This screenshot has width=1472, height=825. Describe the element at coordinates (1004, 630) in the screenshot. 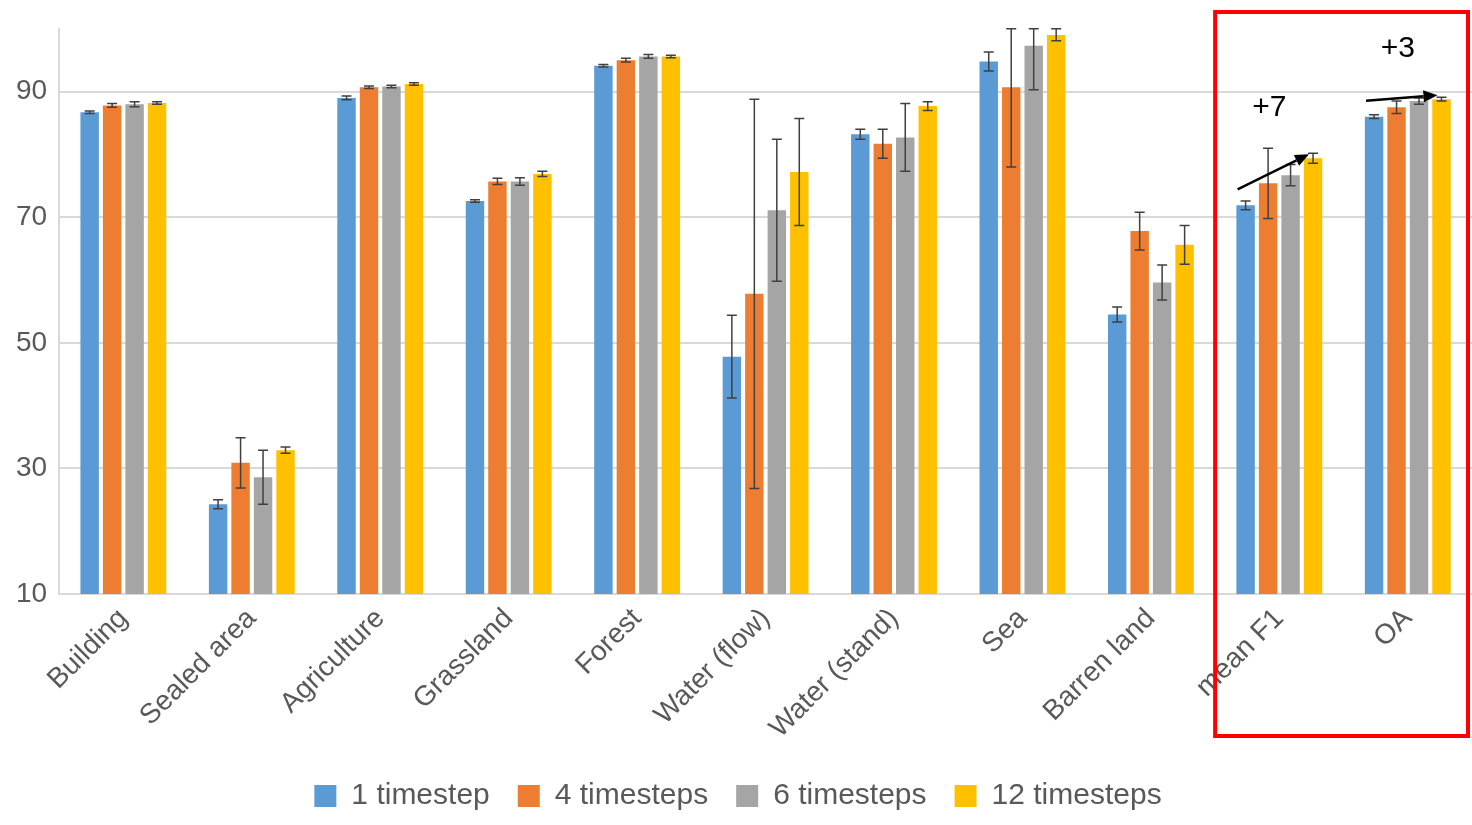

I see `x-tick-label: Sea` at that location.